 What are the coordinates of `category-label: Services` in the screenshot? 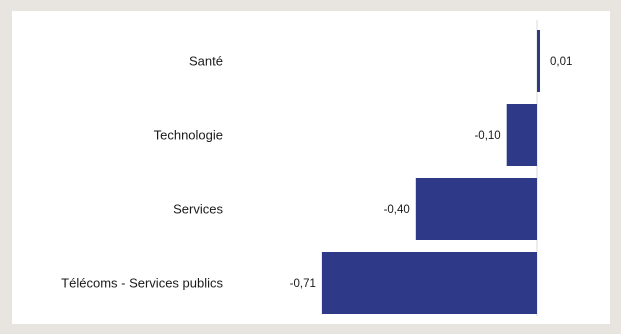 It's located at (198, 209).